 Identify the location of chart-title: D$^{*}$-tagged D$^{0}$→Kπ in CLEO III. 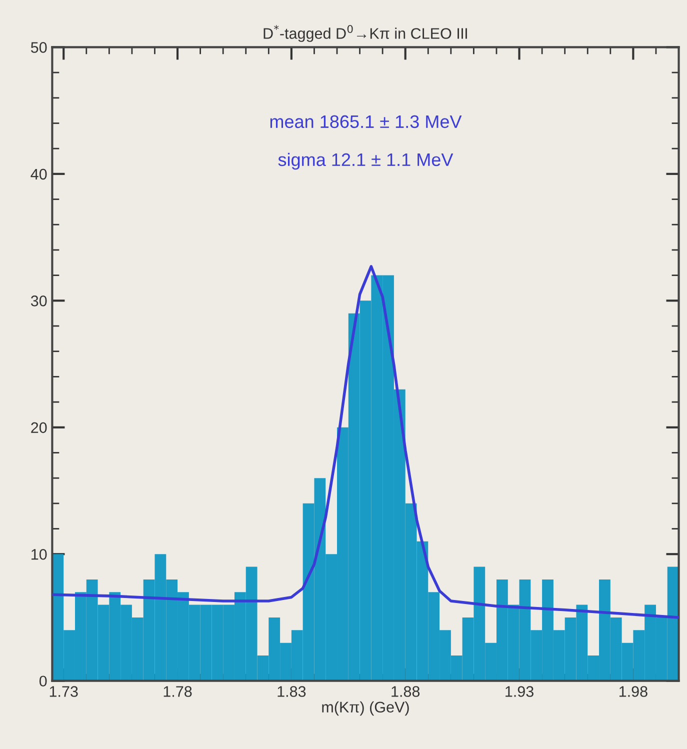
(365, 33).